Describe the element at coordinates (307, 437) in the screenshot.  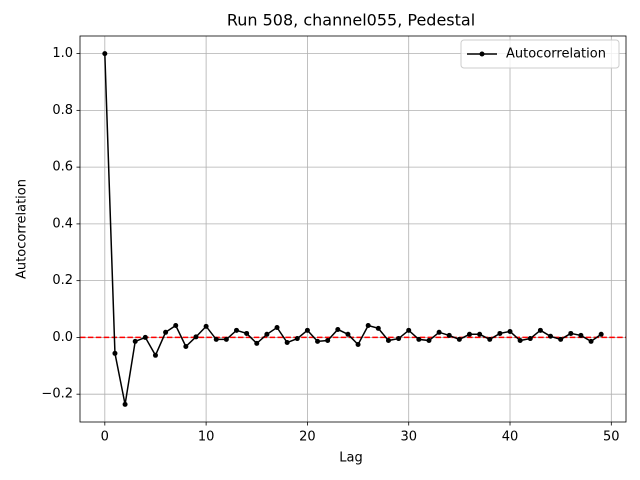
I see `x-tick-label: 20` at that location.